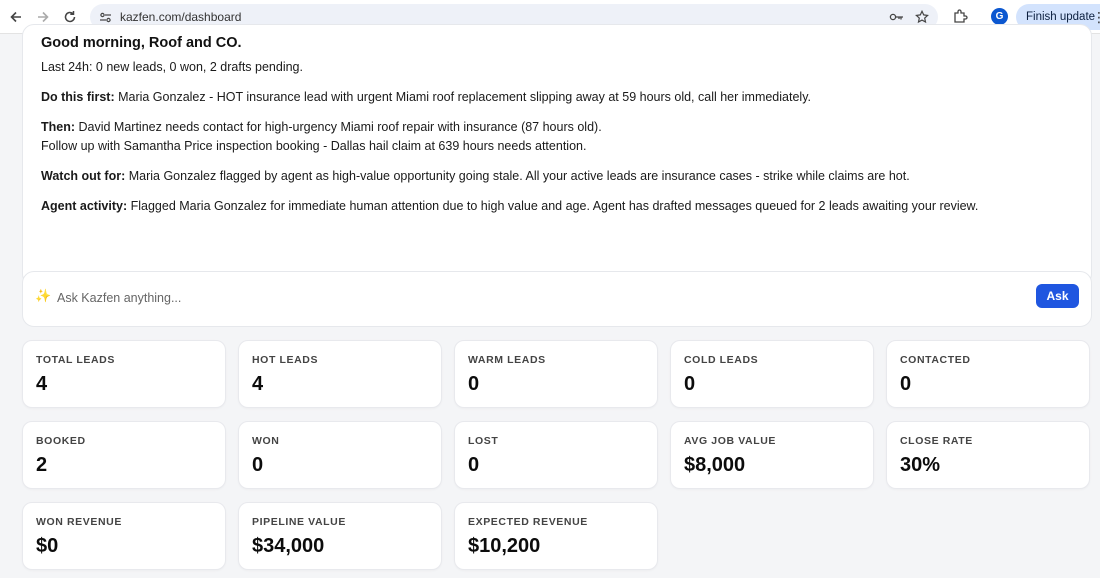  Describe the element at coordinates (547, 298) in the screenshot. I see `ask-kazfen-input` at that location.